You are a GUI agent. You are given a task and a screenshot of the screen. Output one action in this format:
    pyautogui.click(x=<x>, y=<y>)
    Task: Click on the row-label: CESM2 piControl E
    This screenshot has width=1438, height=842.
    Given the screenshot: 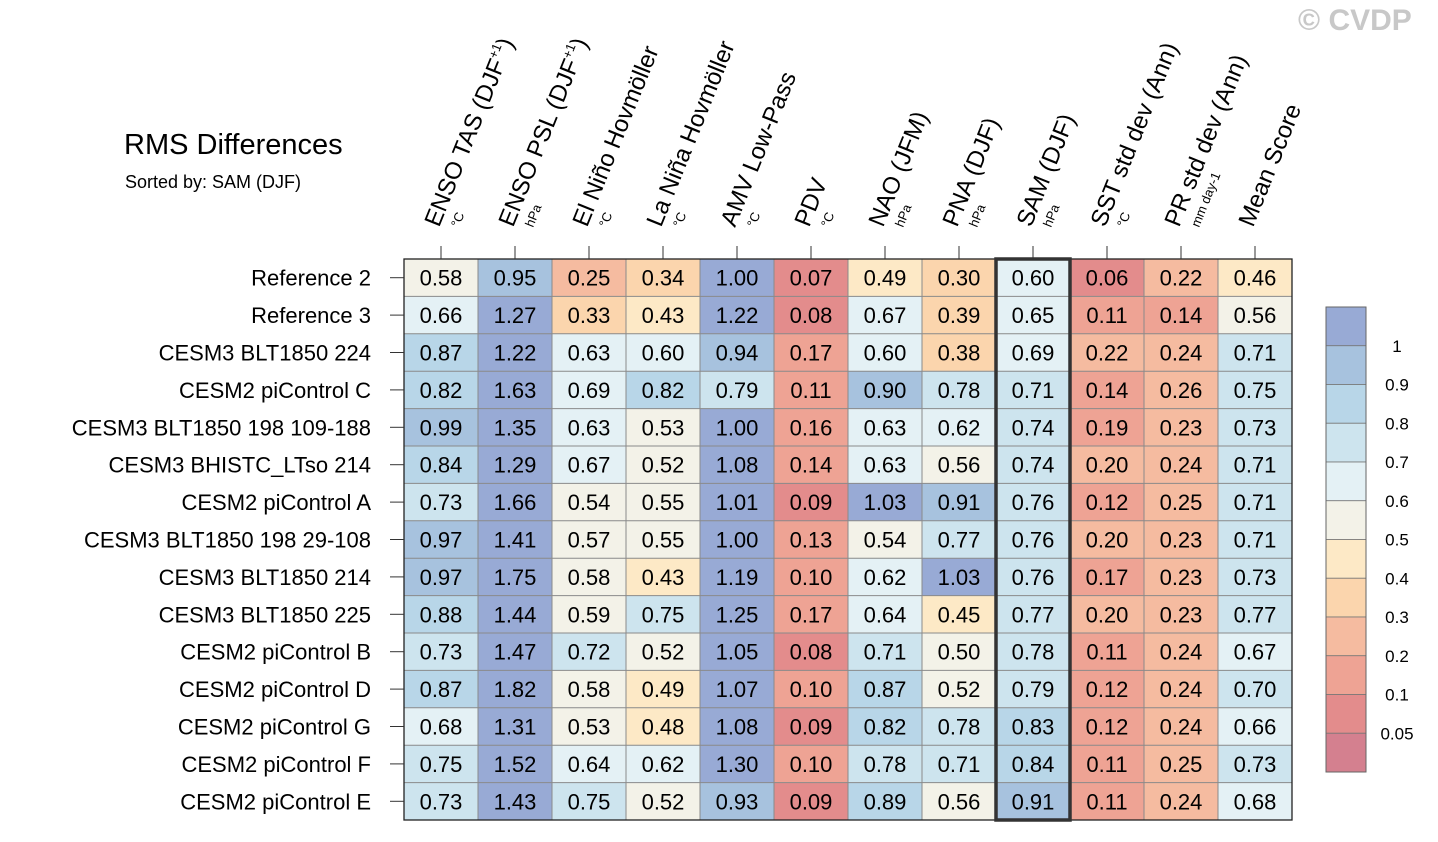 What is the action you would take?
    pyautogui.click(x=275, y=801)
    